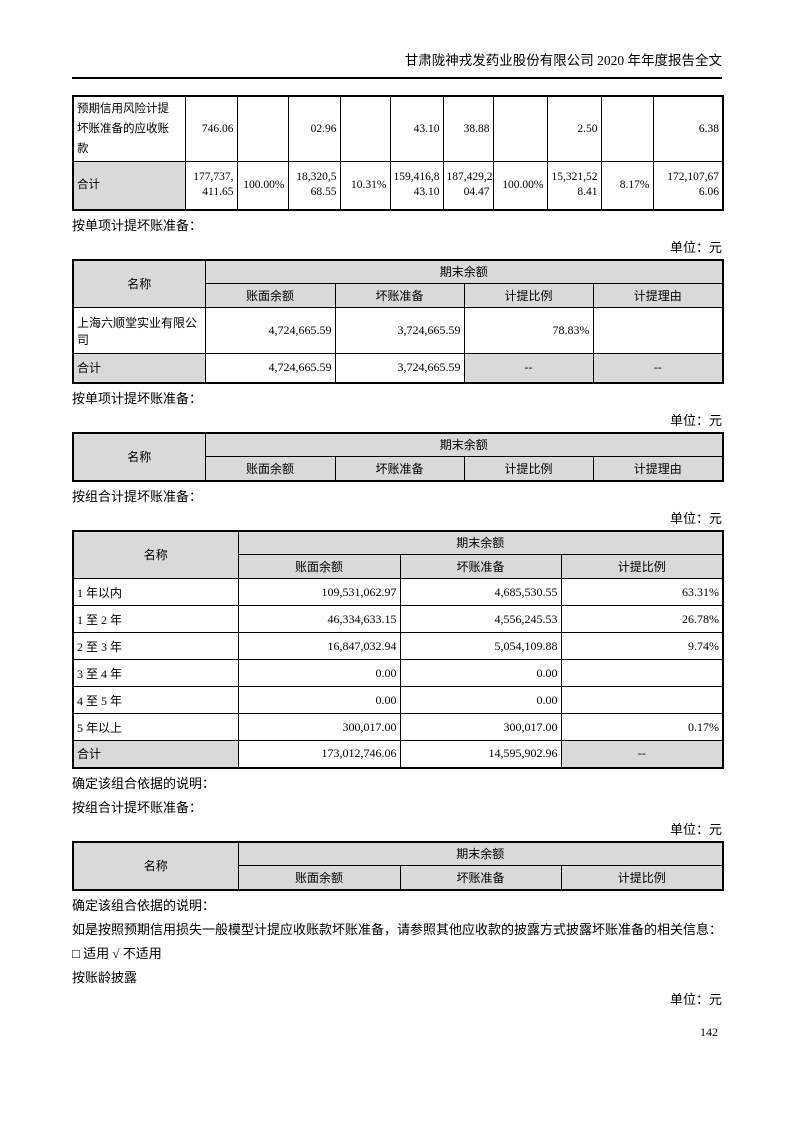 The image size is (793, 1122). What do you see at coordinates (155, 619) in the screenshot?
I see `row-label-cell: 1 至 2 年` at bounding box center [155, 619].